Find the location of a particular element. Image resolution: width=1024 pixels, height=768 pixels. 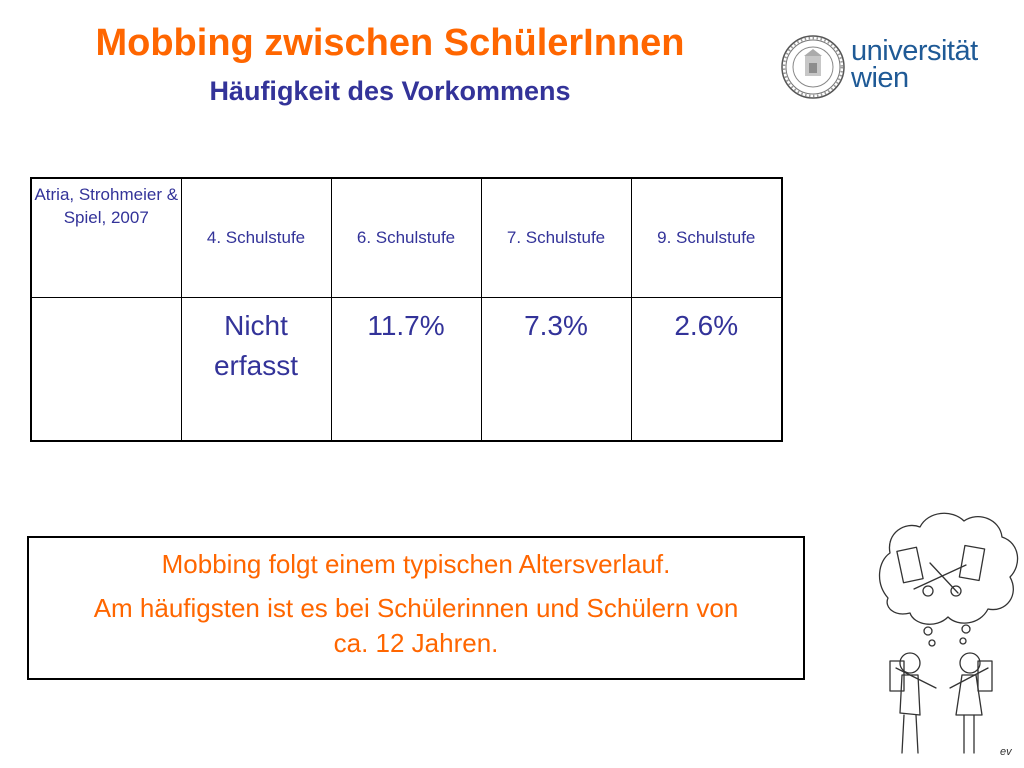

table-cell-grade-6: 11.7% is located at coordinates (406, 369).